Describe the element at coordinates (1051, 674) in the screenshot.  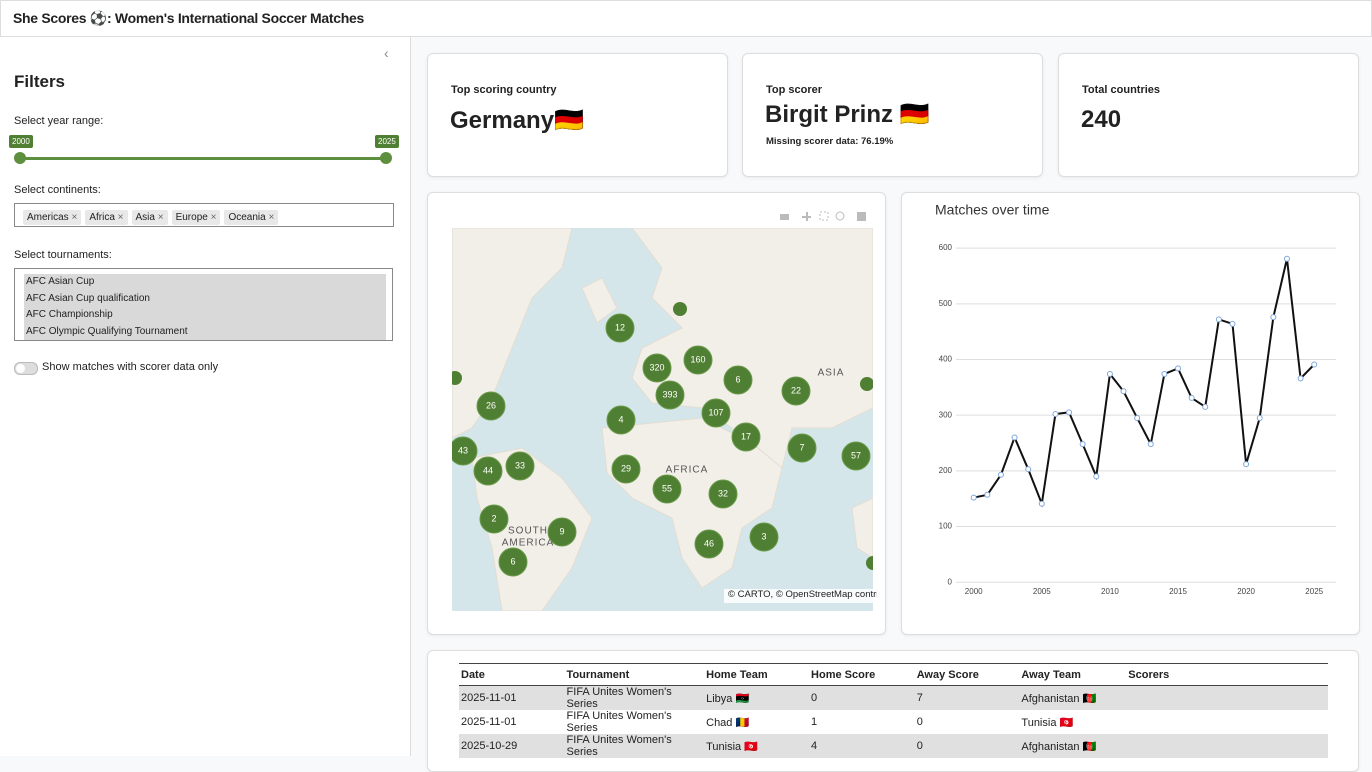
I see `column-header: Away Team` at that location.